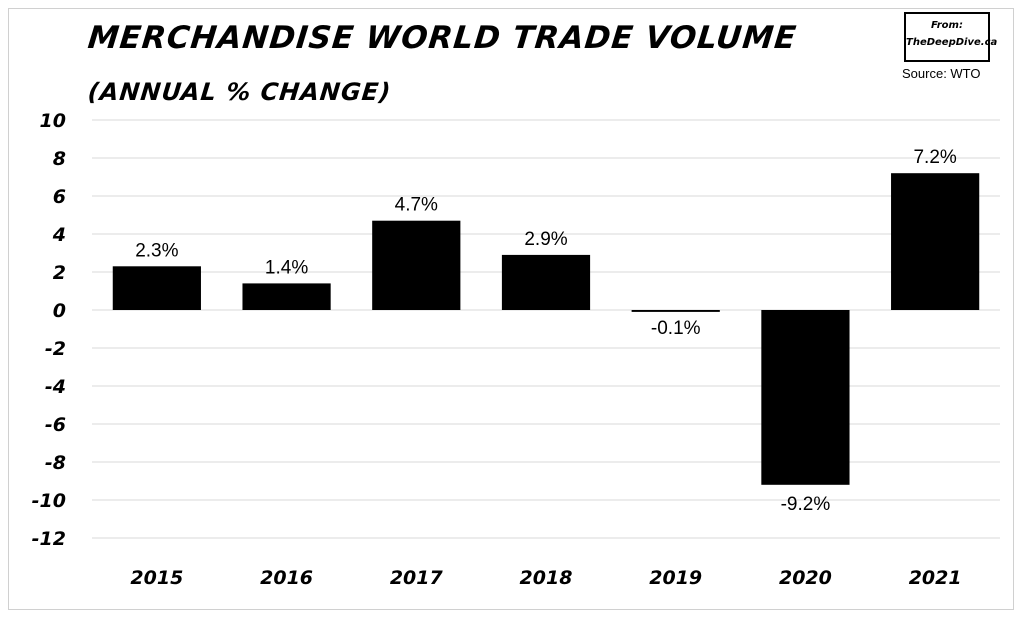 This screenshot has width=1024, height=621. Describe the element at coordinates (49, 330) in the screenshot. I see `y-axis-ticks: 10 8 6 4 2 0 -2 -4 -6 -8 -10 -12` at that location.